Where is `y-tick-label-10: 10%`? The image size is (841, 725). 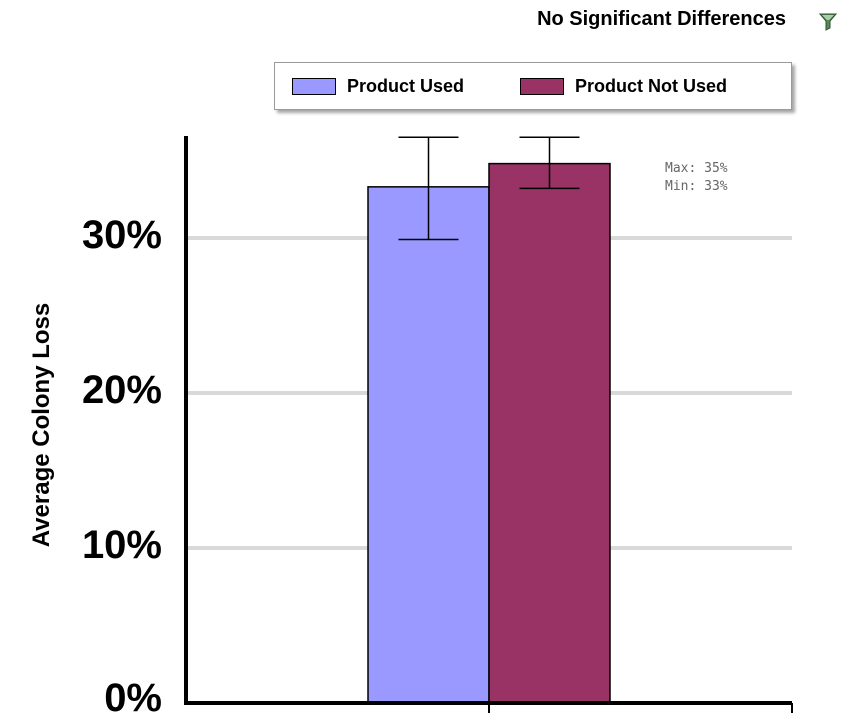 y-tick-label-10: 10% is located at coordinates (121, 545).